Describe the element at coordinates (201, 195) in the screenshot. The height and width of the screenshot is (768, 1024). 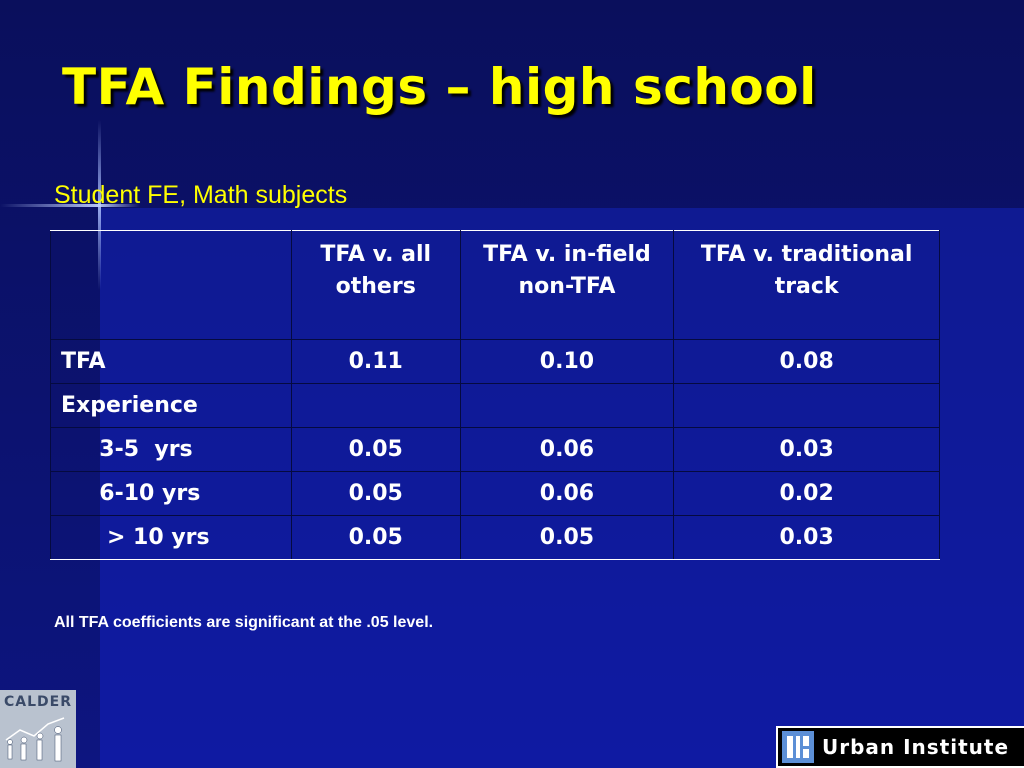
I see `slide-subtitle: Student FE, Math subjects` at that location.